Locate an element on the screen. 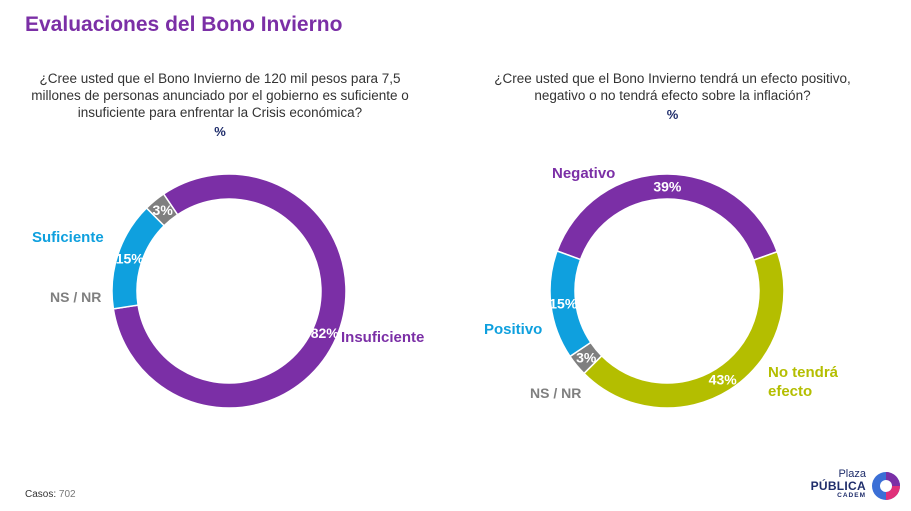 The width and height of the screenshot is (911, 511). chart1-value-label-2: 3% is located at coordinates (163, 210).